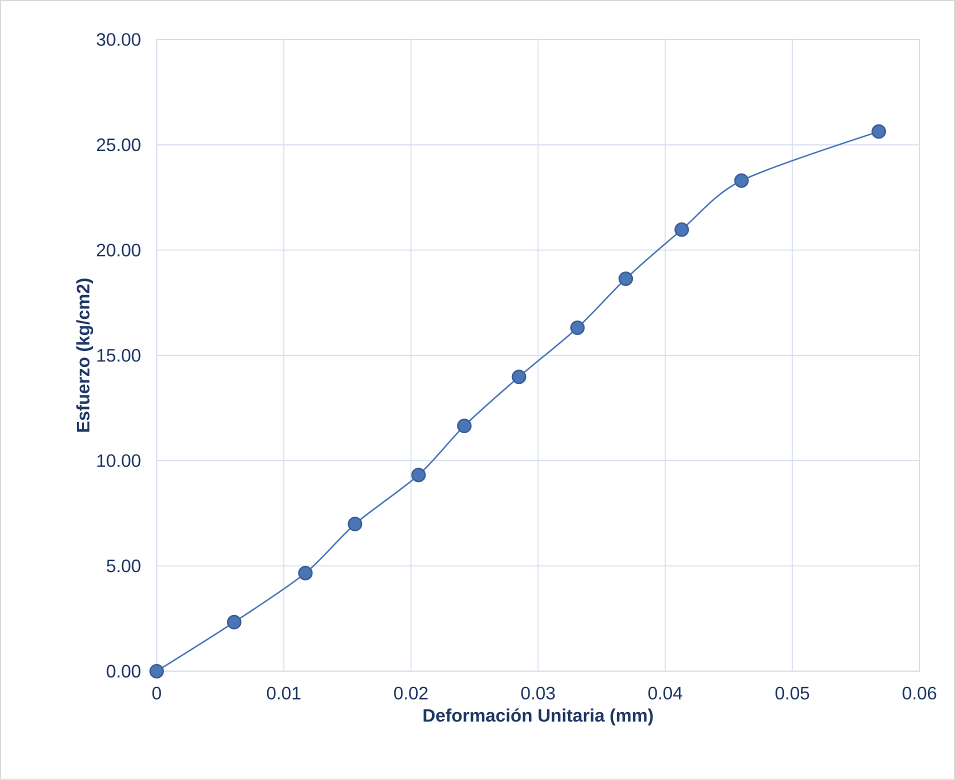 The height and width of the screenshot is (780, 955). I want to click on x-tick-label: 0.01, so click(283, 693).